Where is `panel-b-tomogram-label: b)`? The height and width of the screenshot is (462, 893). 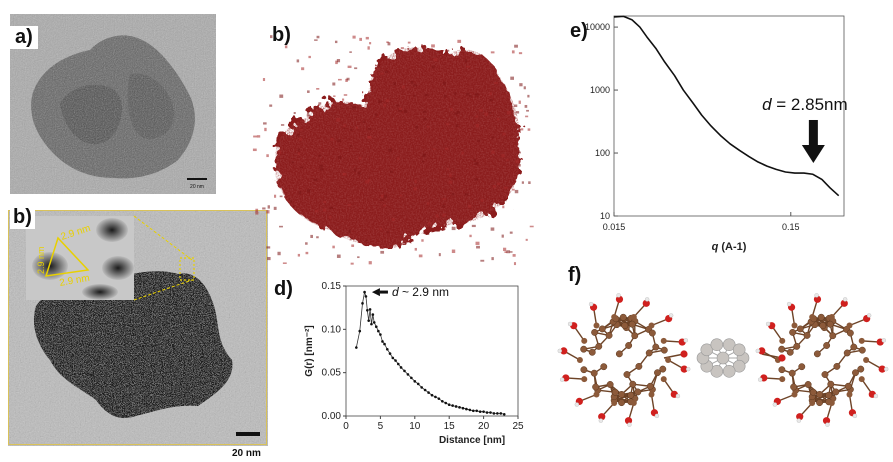
panel-b-tomogram-label: b) is located at coordinates (22, 217).